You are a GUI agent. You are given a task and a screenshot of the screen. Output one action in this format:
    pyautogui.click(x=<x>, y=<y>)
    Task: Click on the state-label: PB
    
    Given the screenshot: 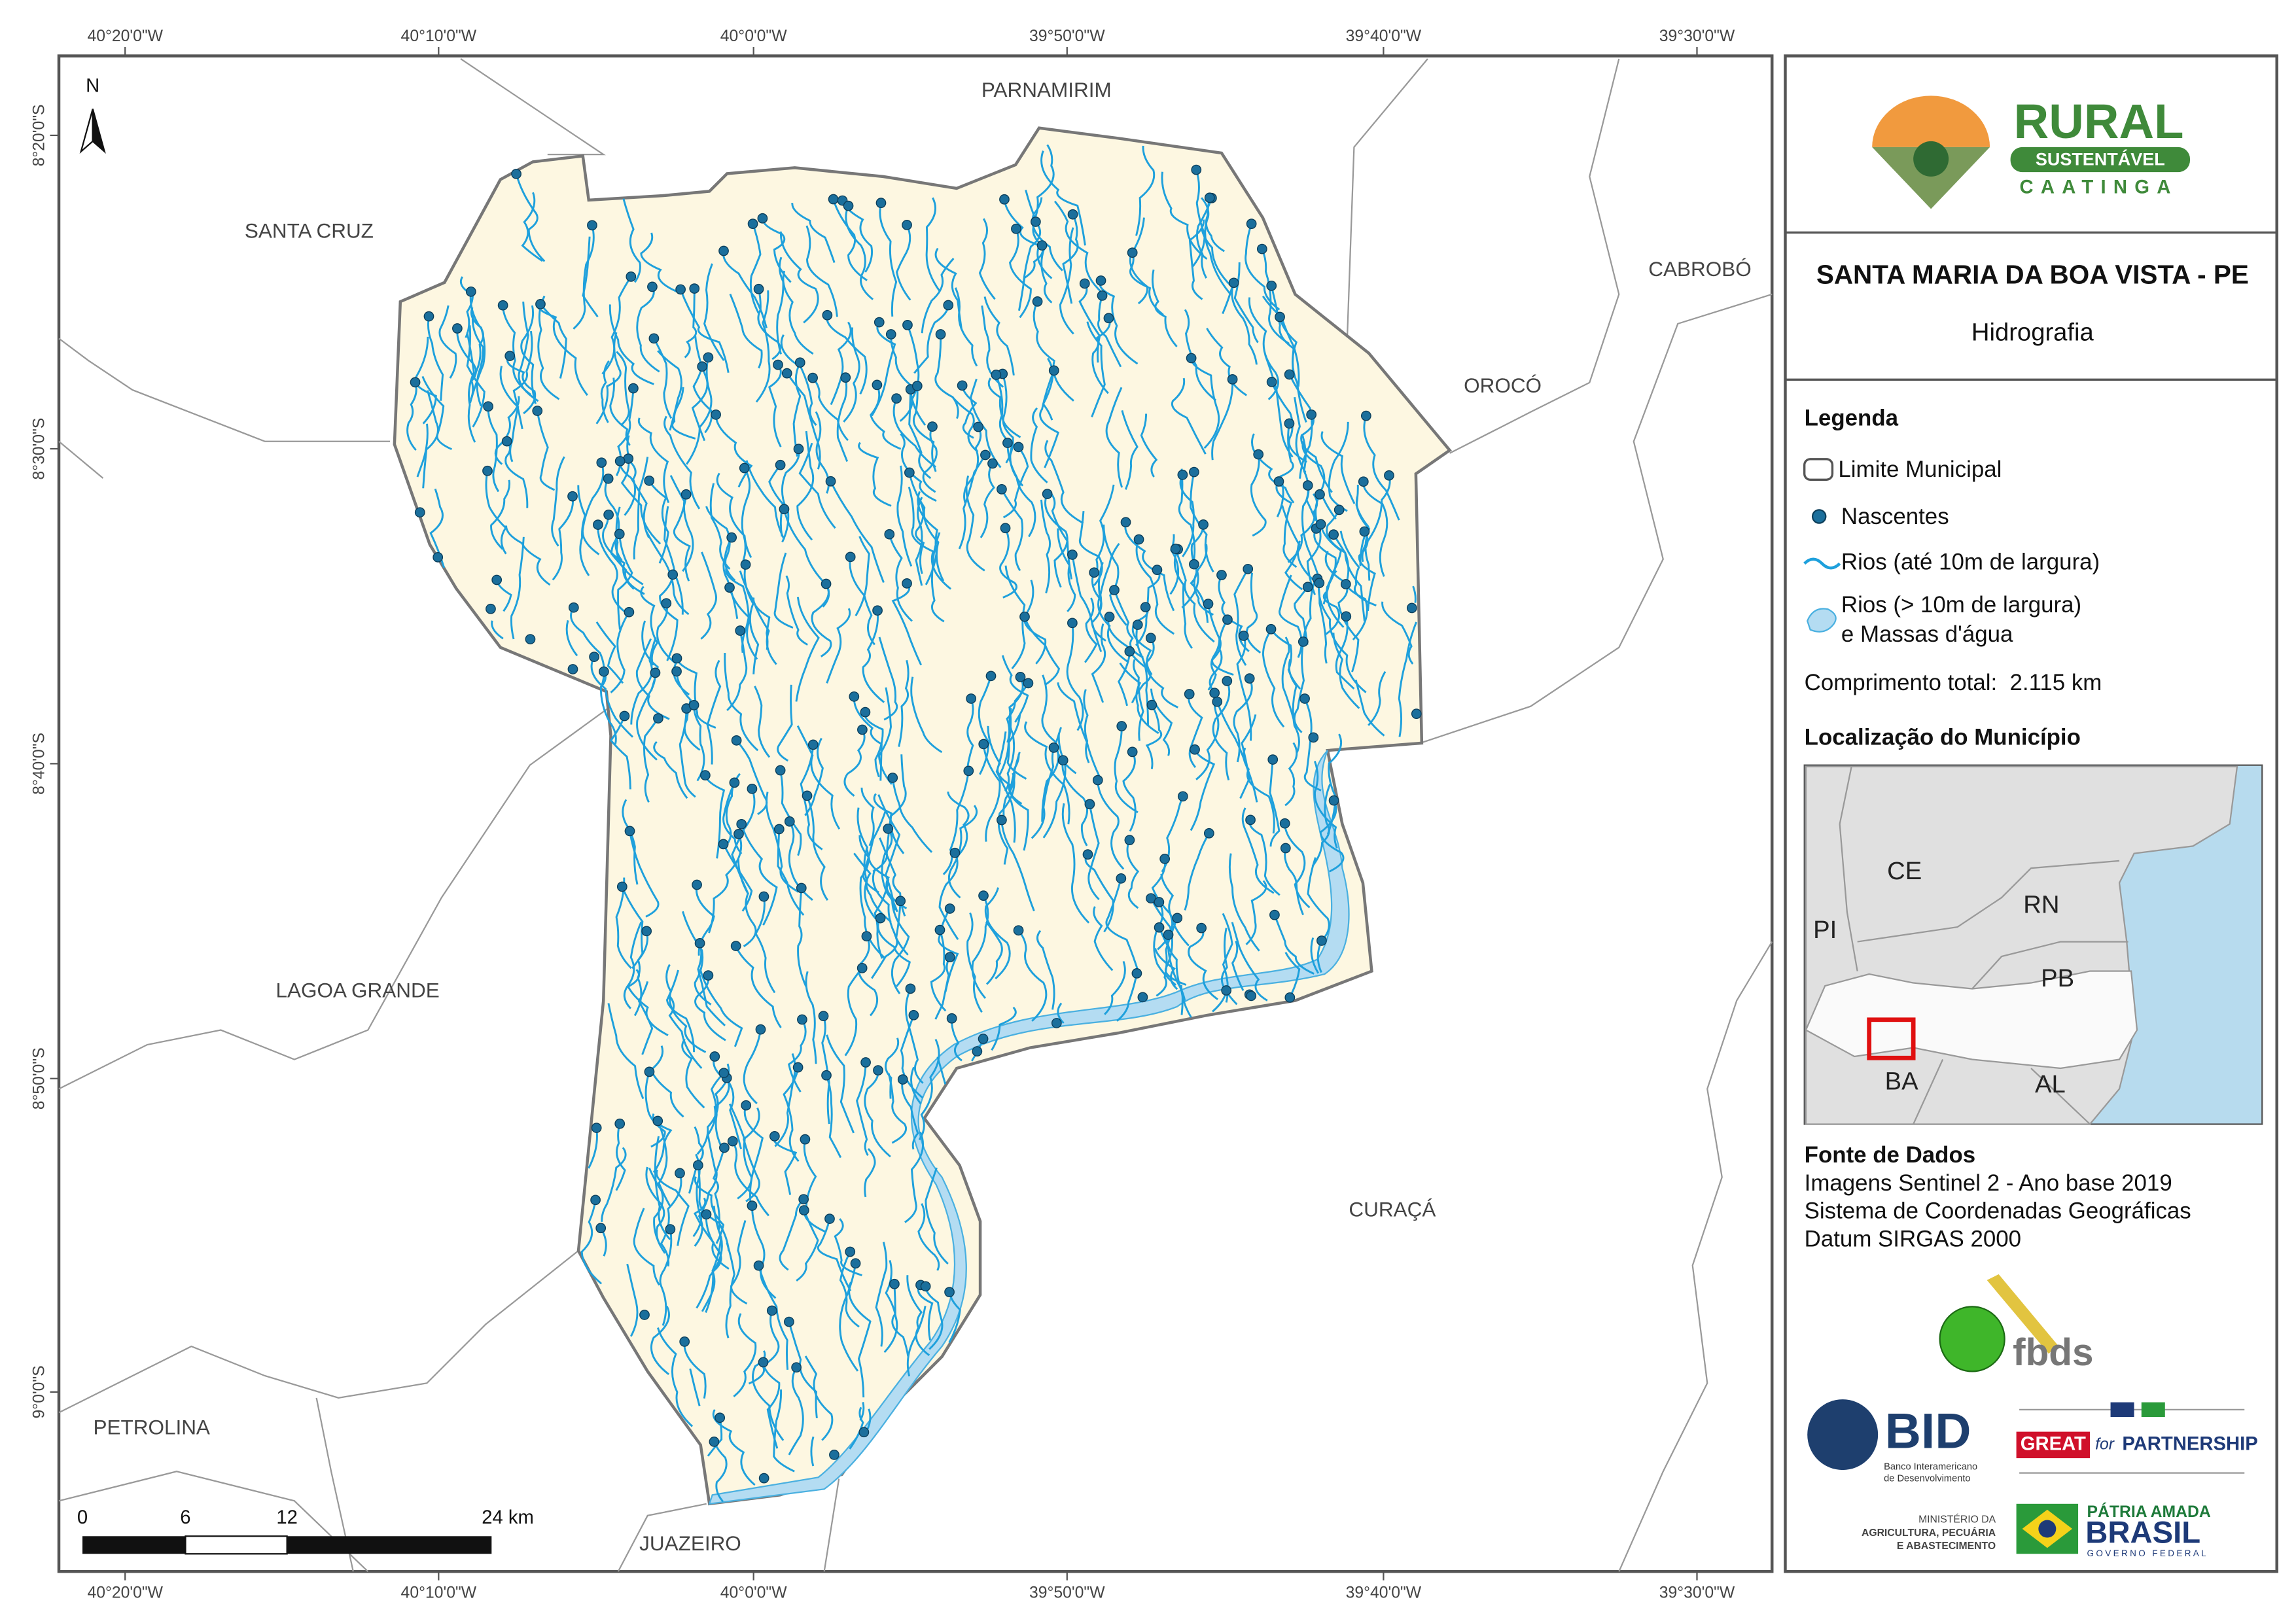 What is the action you would take?
    pyautogui.click(x=2057, y=978)
    